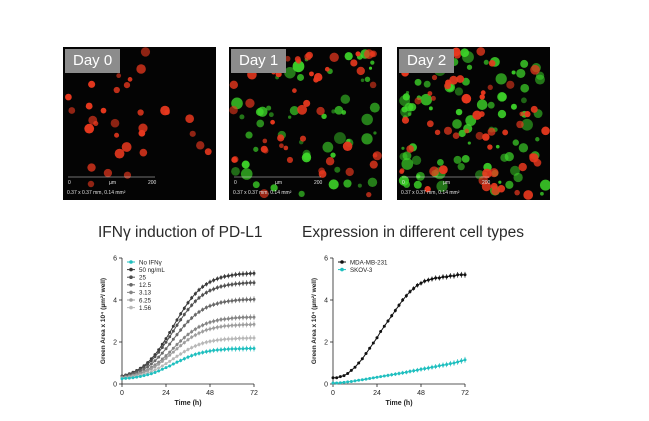  Describe the element at coordinates (369, 262) in the screenshot. I see `legend-label: MDA-MB-231` at that location.